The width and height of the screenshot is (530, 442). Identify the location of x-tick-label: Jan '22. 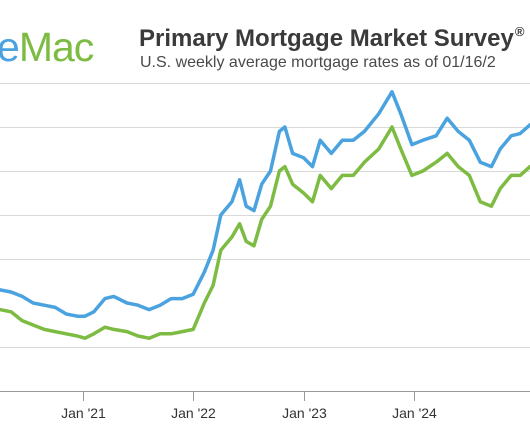
(193, 413).